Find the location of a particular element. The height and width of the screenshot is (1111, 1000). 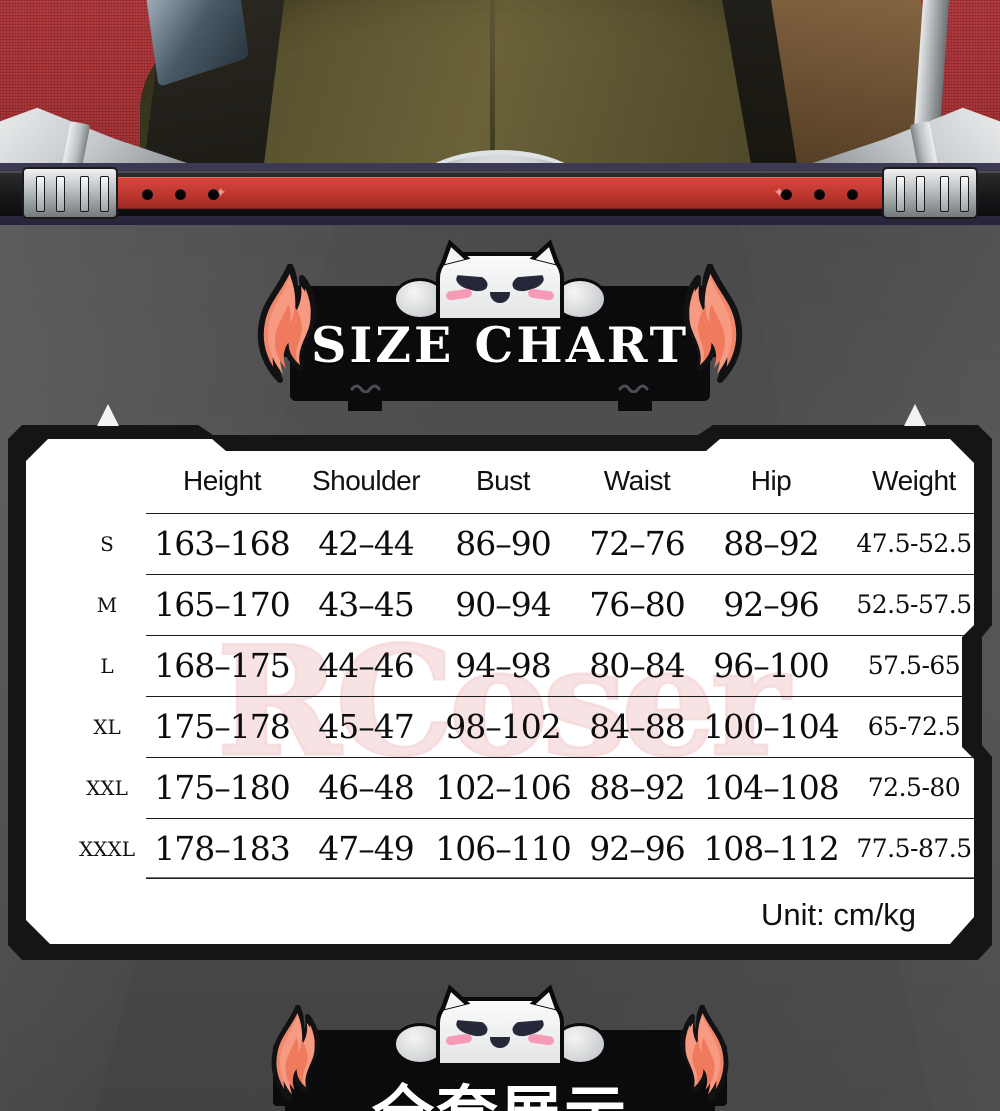

col-header-shoulder: Shoulder is located at coordinates (366, 480).